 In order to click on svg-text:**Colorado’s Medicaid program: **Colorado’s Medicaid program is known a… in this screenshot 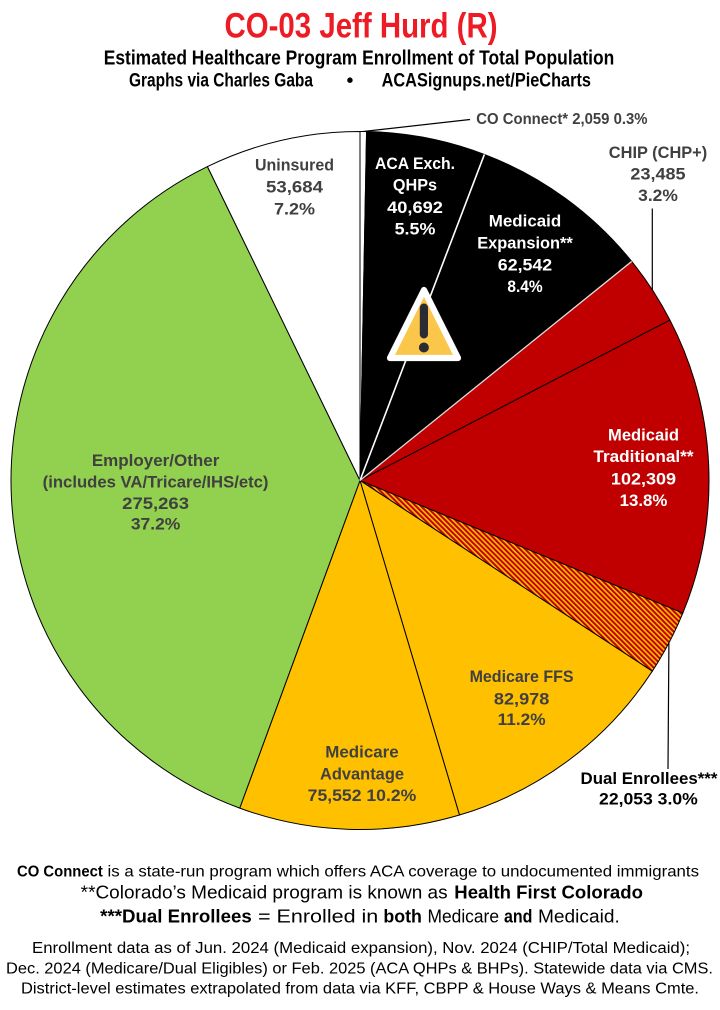, I will do `click(264, 892)`.